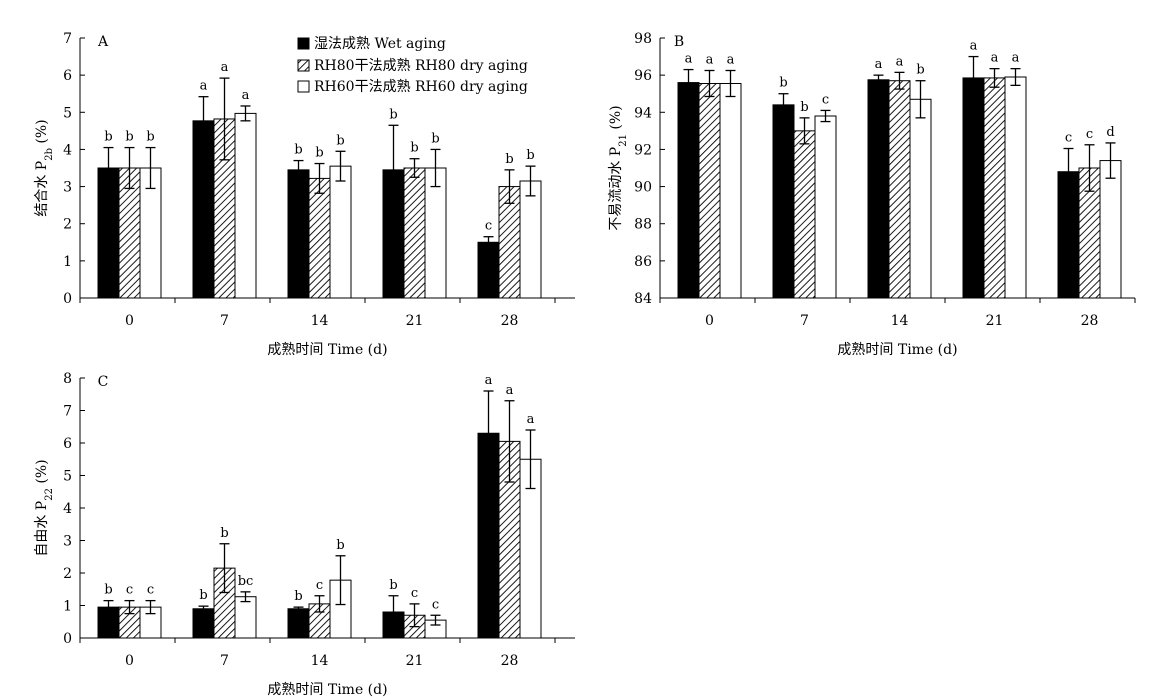  What do you see at coordinates (421, 66) in the screenshot?
I see `legend-label: RH80干法成熟 RH80 dry aging` at bounding box center [421, 66].